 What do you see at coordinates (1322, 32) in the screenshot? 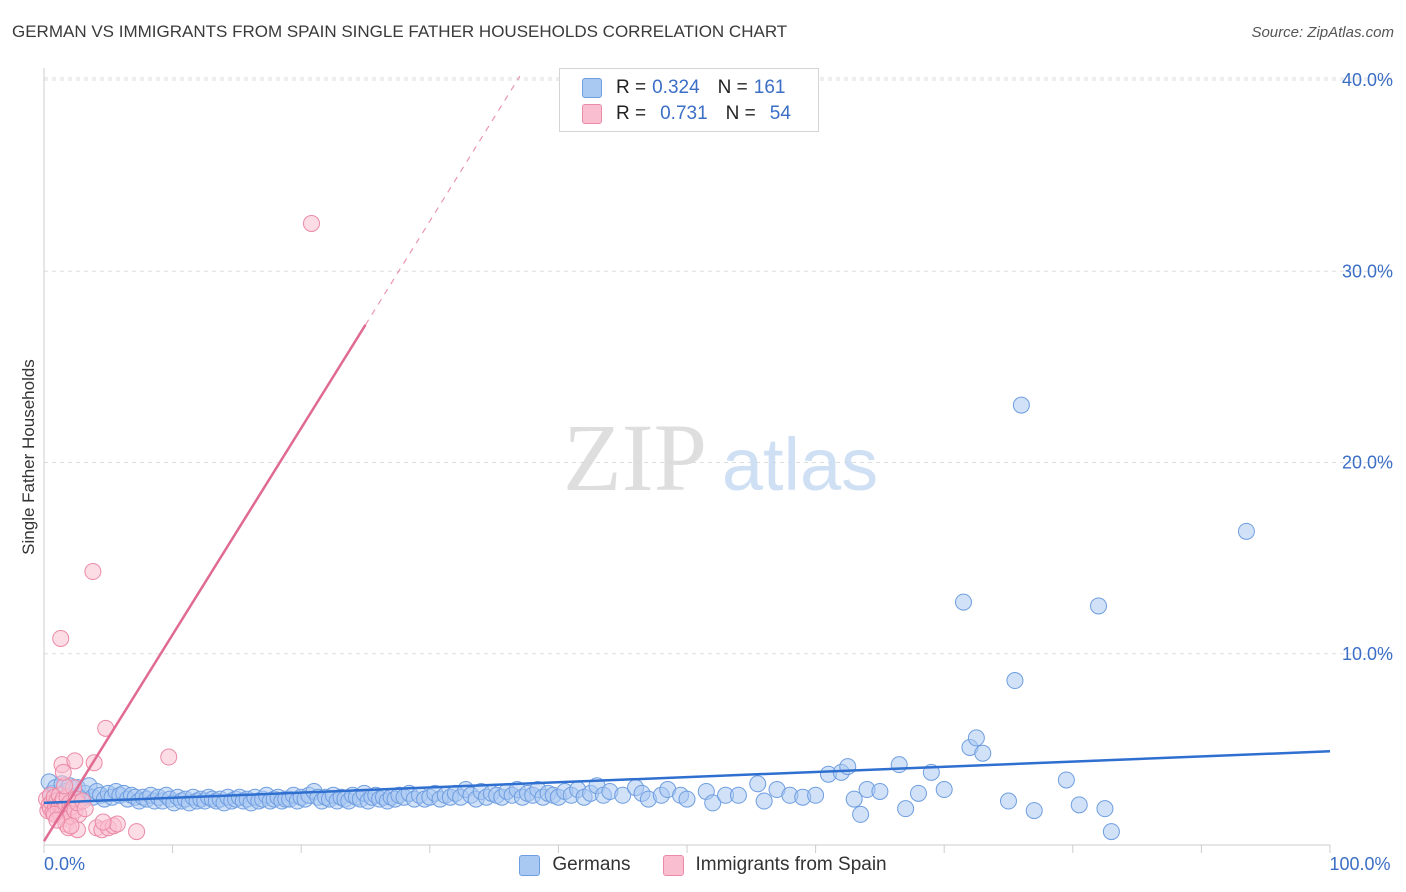
I see `source-label: Source: ZipAtlas.com` at bounding box center [1322, 32].